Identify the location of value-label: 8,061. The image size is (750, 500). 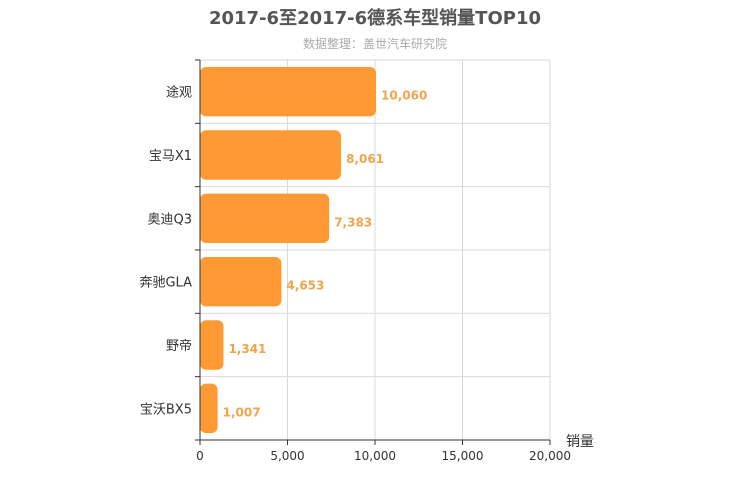
(365, 159).